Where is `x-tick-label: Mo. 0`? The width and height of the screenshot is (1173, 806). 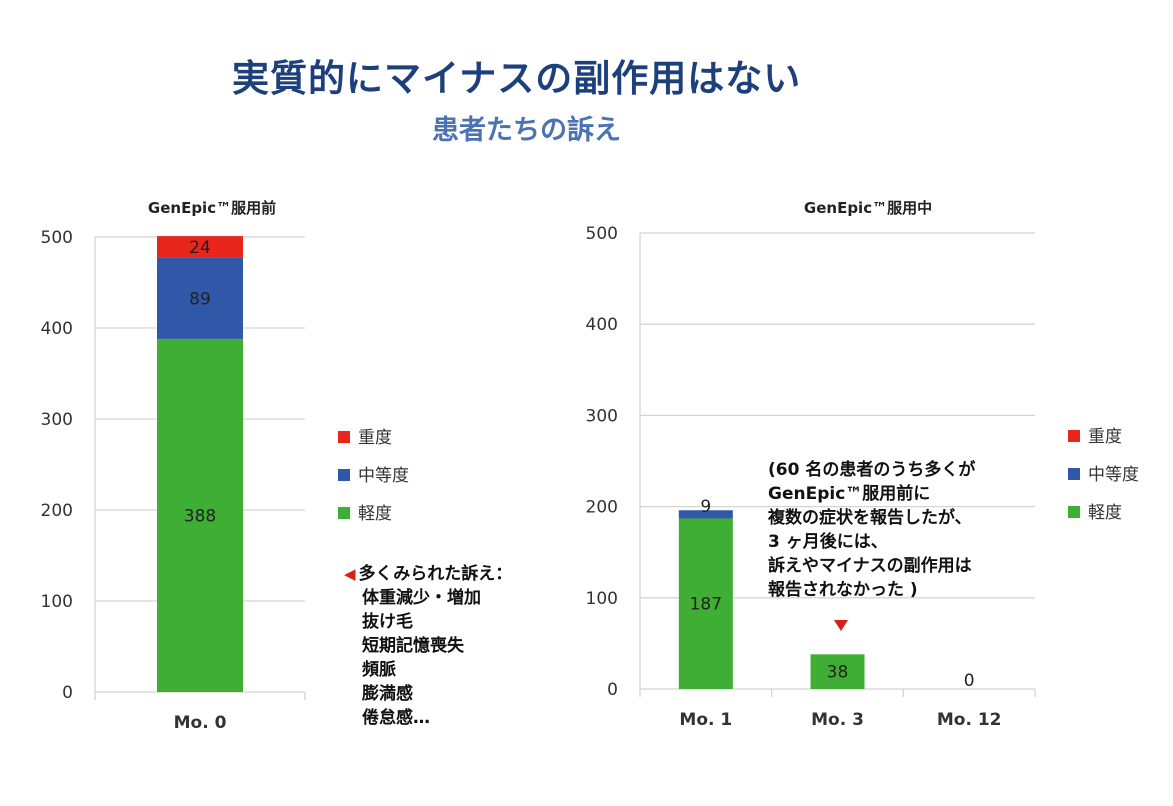 x-tick-label: Mo. 0 is located at coordinates (200, 723).